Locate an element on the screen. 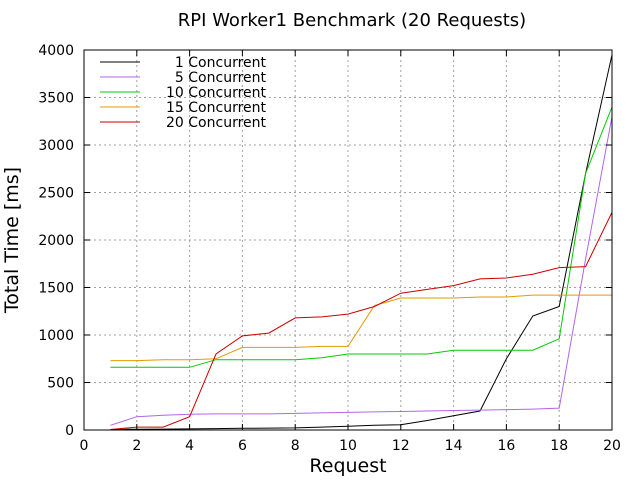  legend-label-5-concurrent: 5 Concurrent is located at coordinates (221, 78).